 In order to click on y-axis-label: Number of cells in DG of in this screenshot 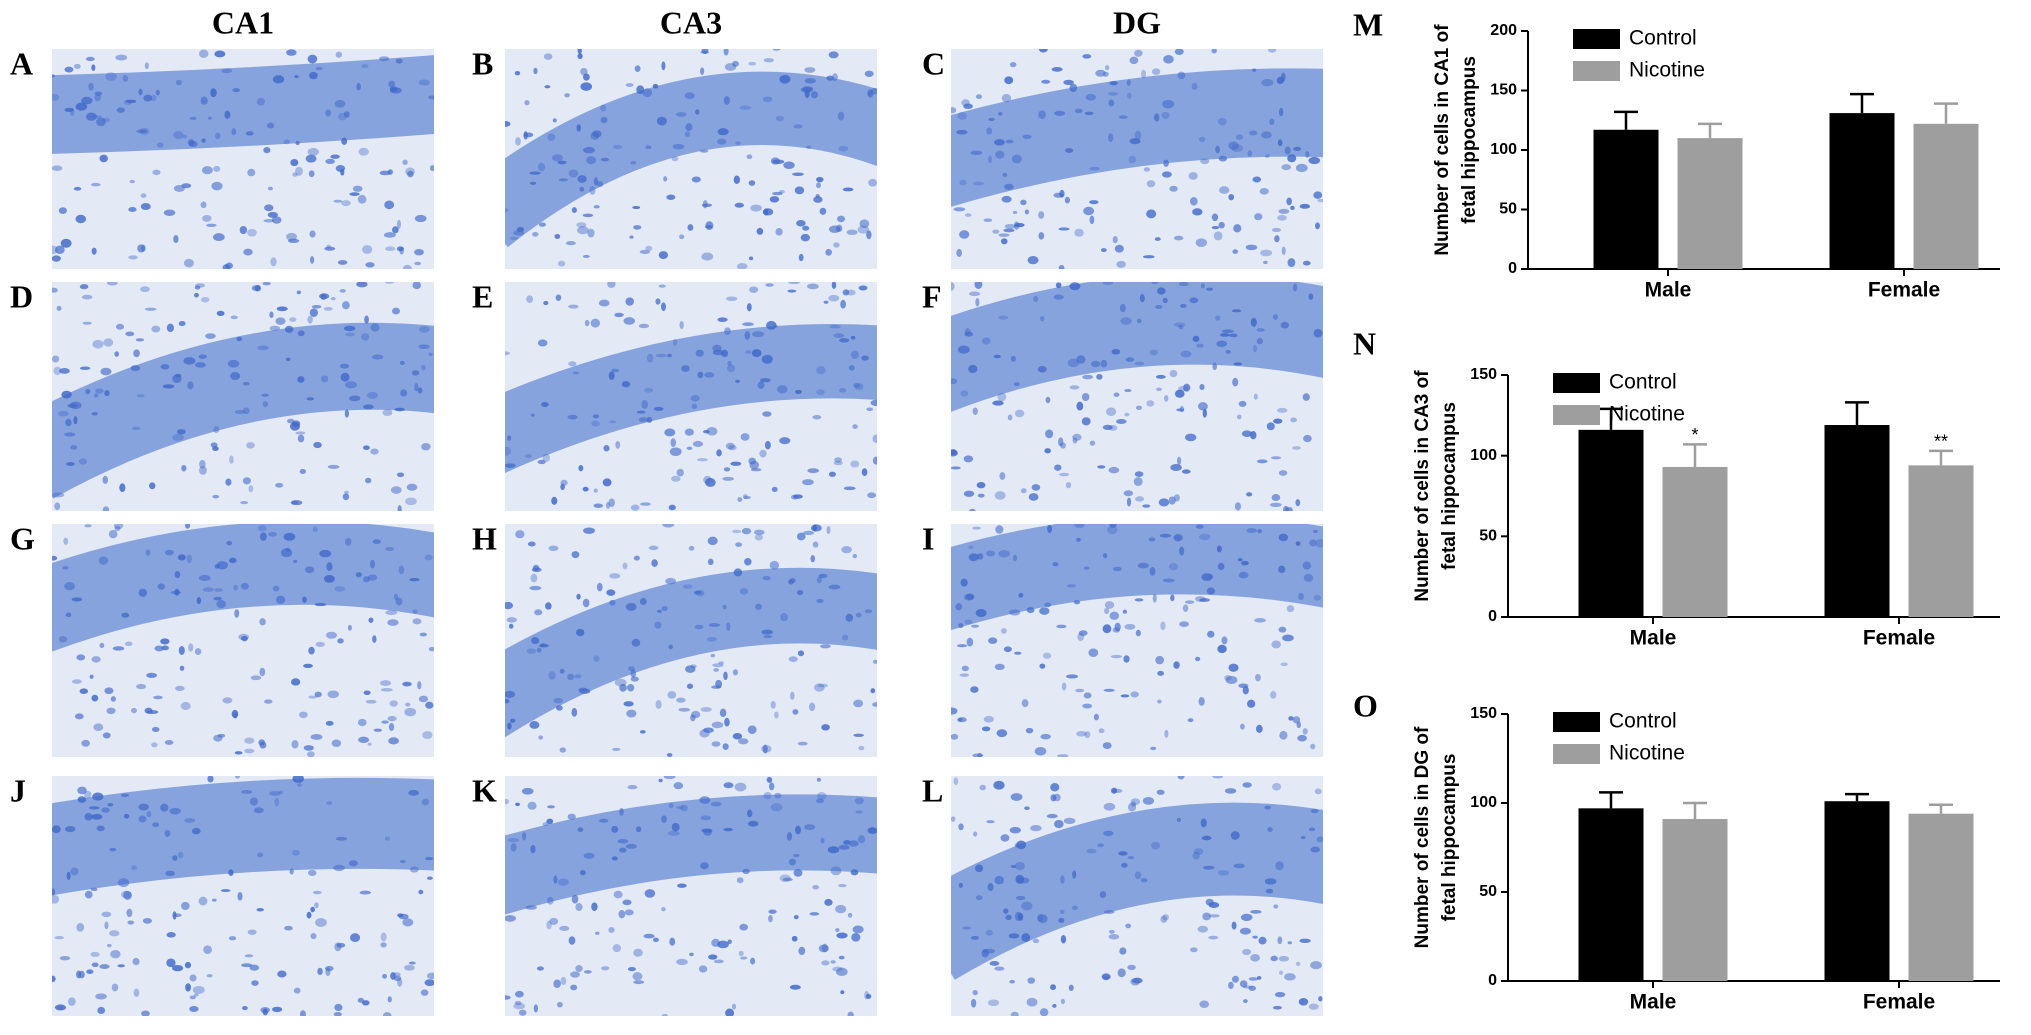, I will do `click(1422, 837)`.